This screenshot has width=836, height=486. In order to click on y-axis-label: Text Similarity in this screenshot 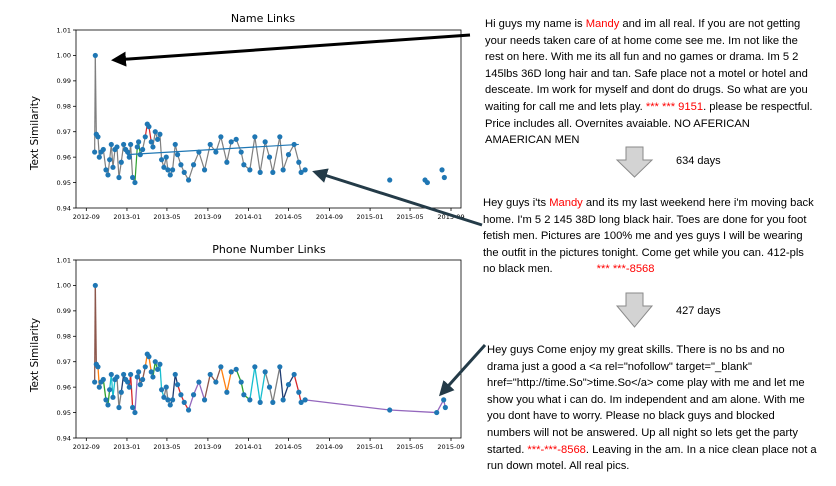, I will do `click(35, 133)`.